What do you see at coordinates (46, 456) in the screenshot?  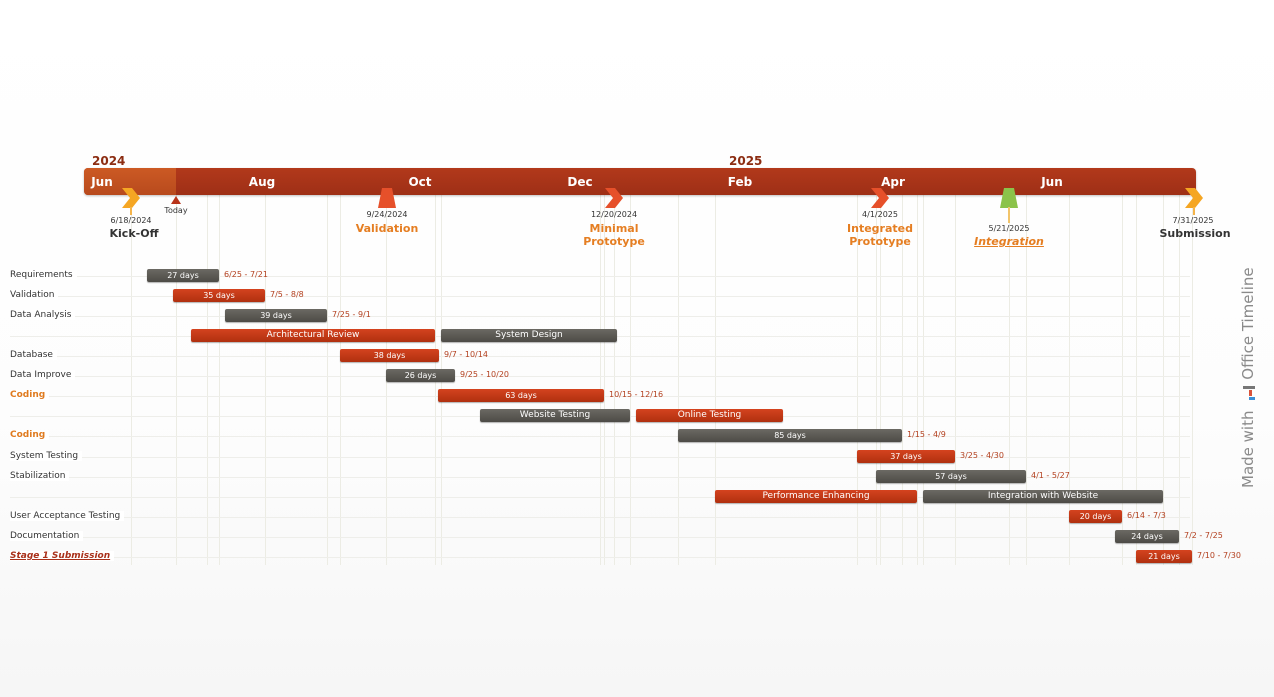 I see `task-label: System Testing` at bounding box center [46, 456].